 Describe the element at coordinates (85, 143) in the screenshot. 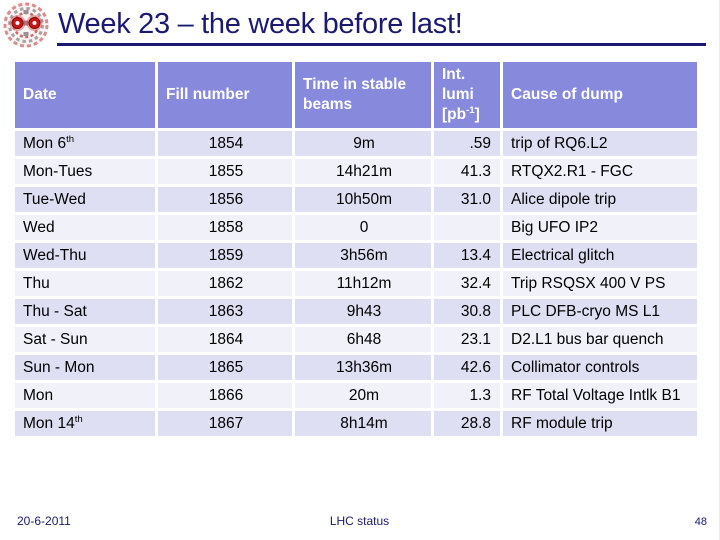

I see `cell-date: Mon 6th` at that location.